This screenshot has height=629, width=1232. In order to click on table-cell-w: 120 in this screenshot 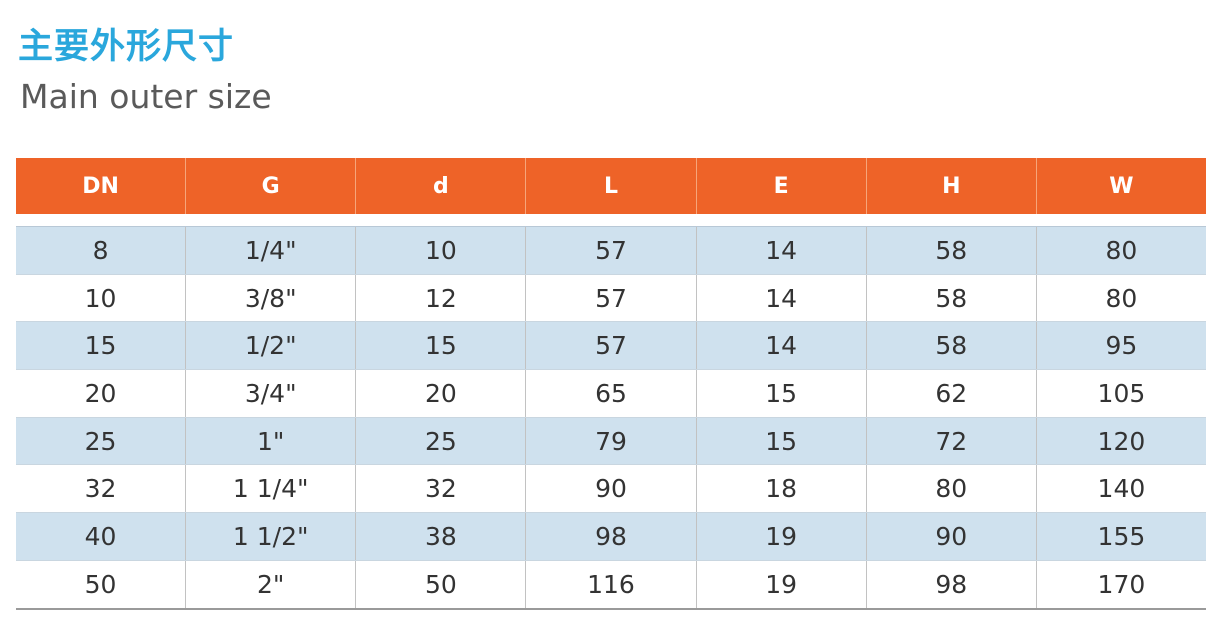, I will do `click(1120, 441)`.